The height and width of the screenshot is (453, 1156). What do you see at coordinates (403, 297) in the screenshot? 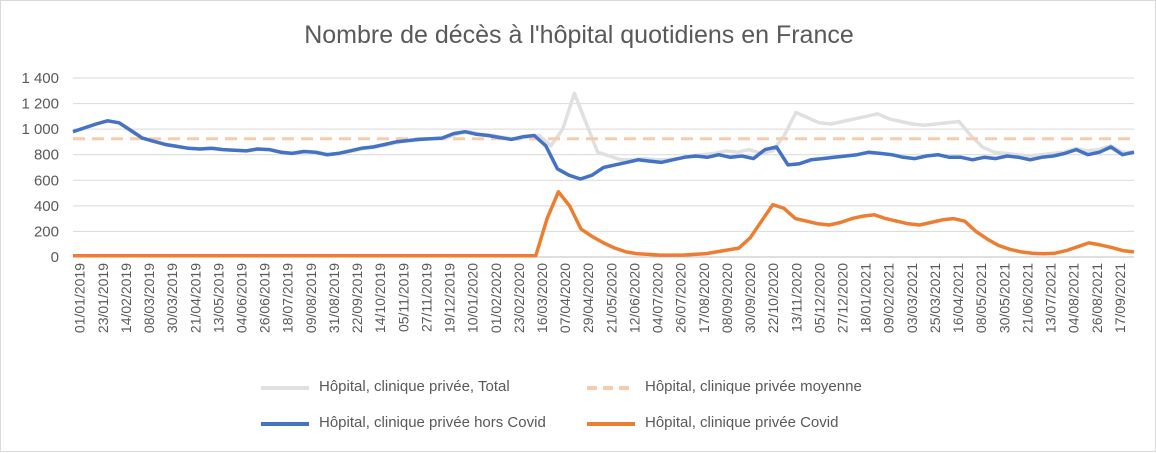
I see `x-tick-label: 05/11/2019` at bounding box center [403, 297].